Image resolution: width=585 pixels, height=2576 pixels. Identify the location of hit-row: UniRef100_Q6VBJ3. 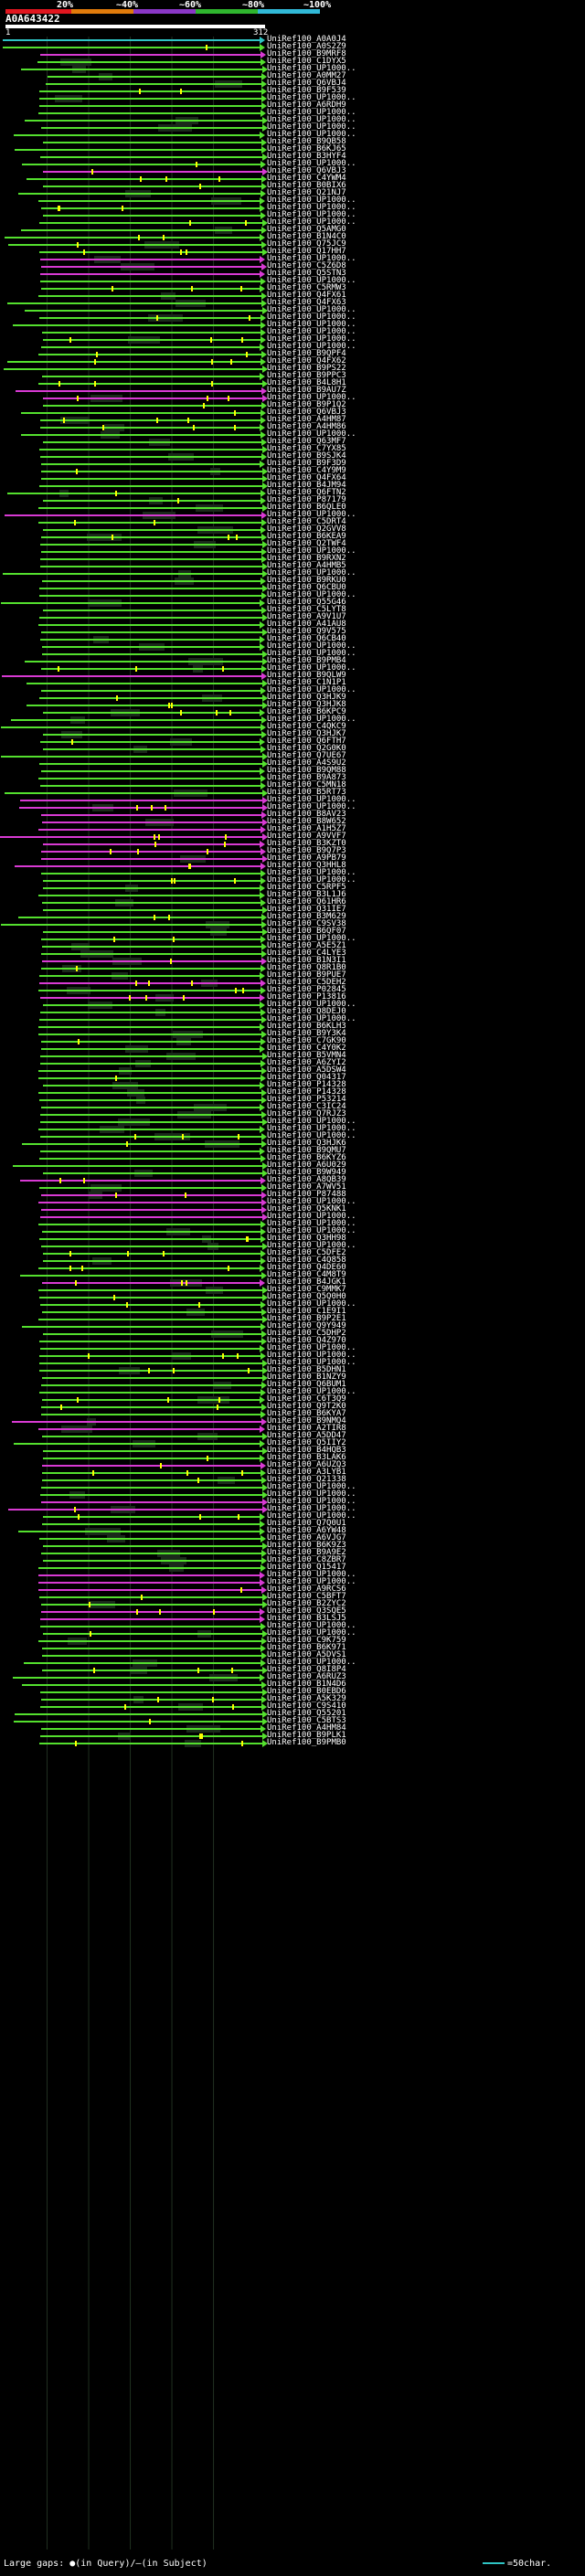
(293, 170).